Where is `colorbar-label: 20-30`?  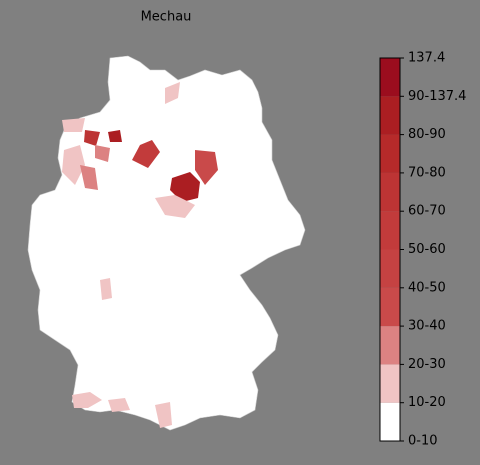
colorbar-label: 20-30 is located at coordinates (427, 364).